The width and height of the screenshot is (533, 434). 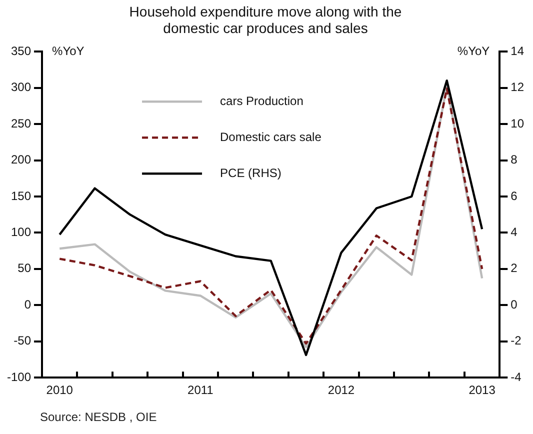 I want to click on y2-tick-label: 6, so click(x=514, y=195).